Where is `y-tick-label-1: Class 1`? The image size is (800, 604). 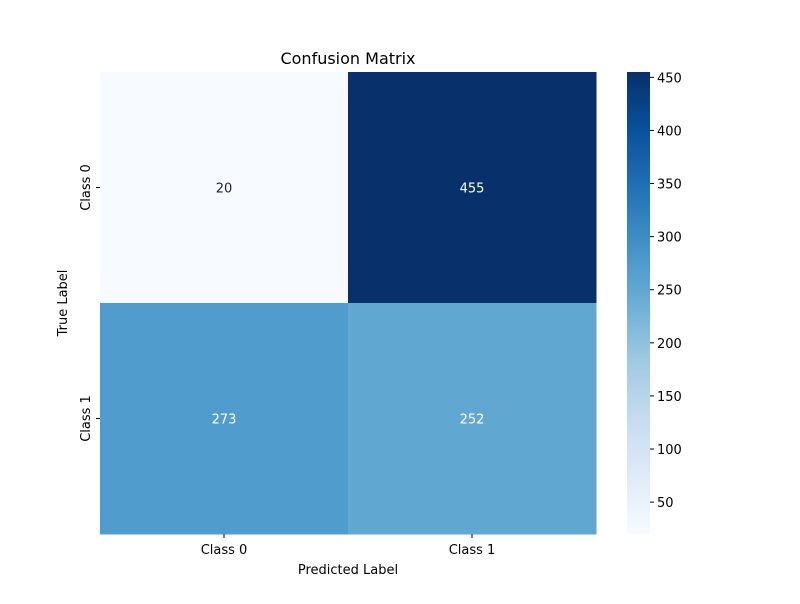 y-tick-label-1: Class 1 is located at coordinates (86, 418).